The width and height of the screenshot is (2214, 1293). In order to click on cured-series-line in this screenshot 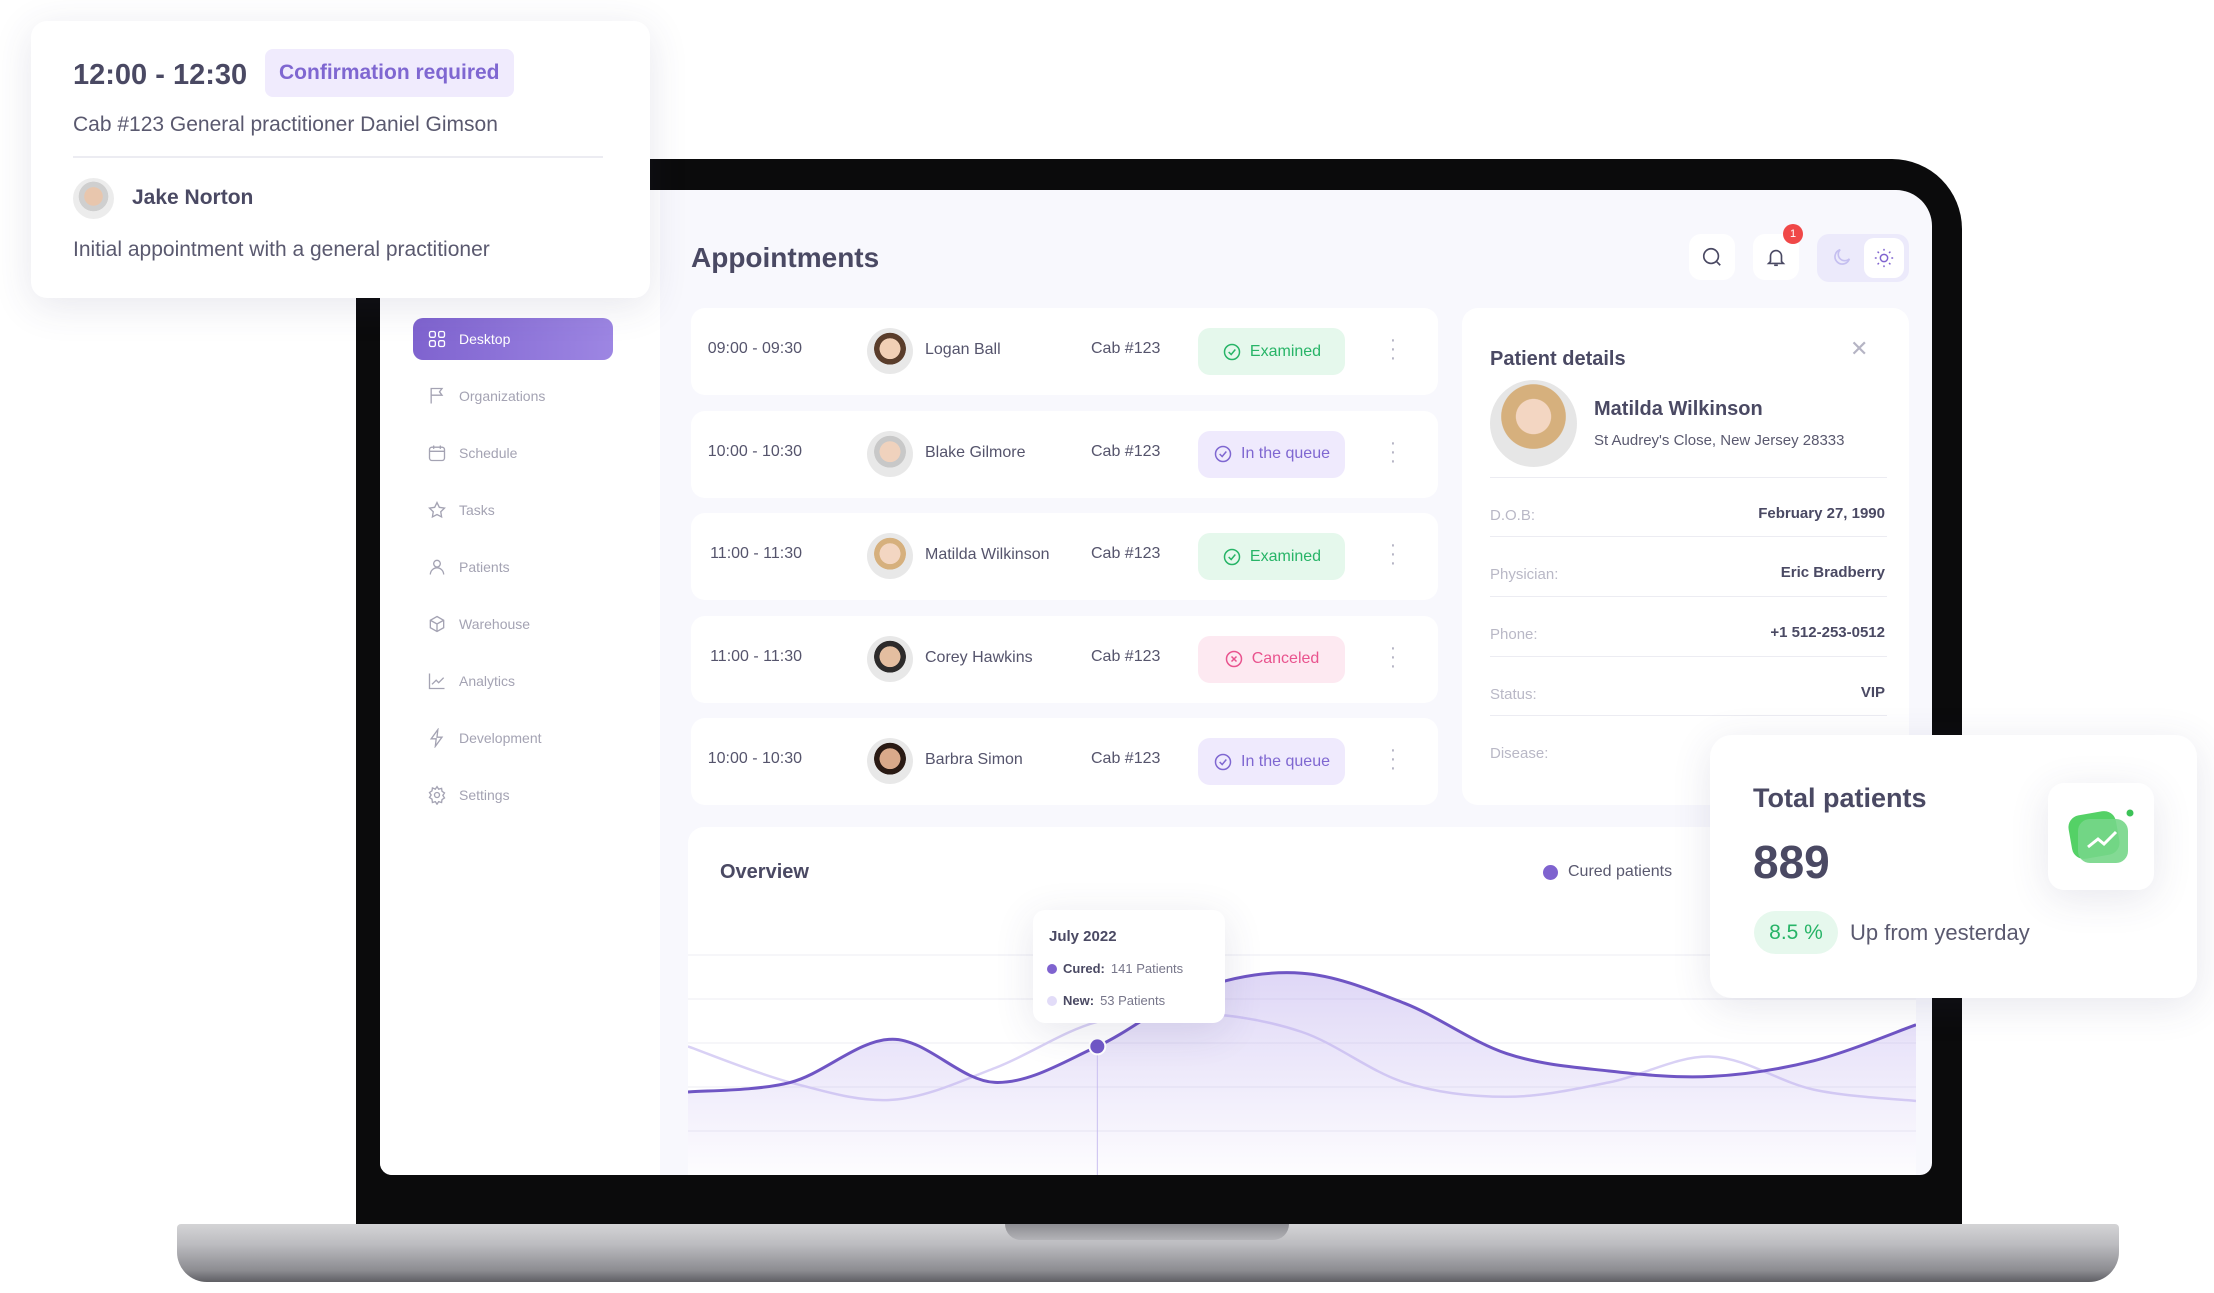, I will do `click(1302, 1032)`.